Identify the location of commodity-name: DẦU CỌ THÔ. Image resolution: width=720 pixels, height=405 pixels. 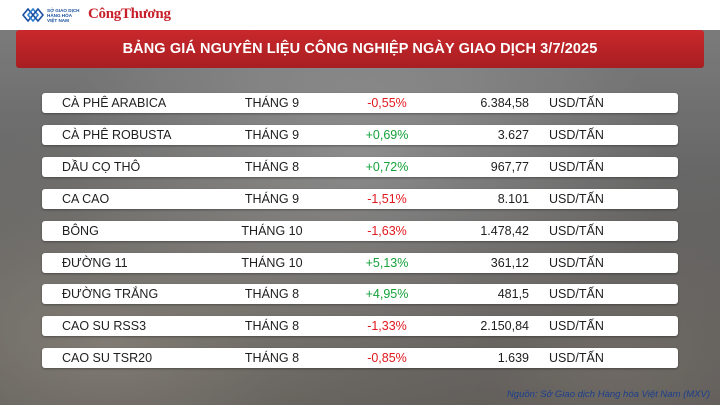
(101, 166).